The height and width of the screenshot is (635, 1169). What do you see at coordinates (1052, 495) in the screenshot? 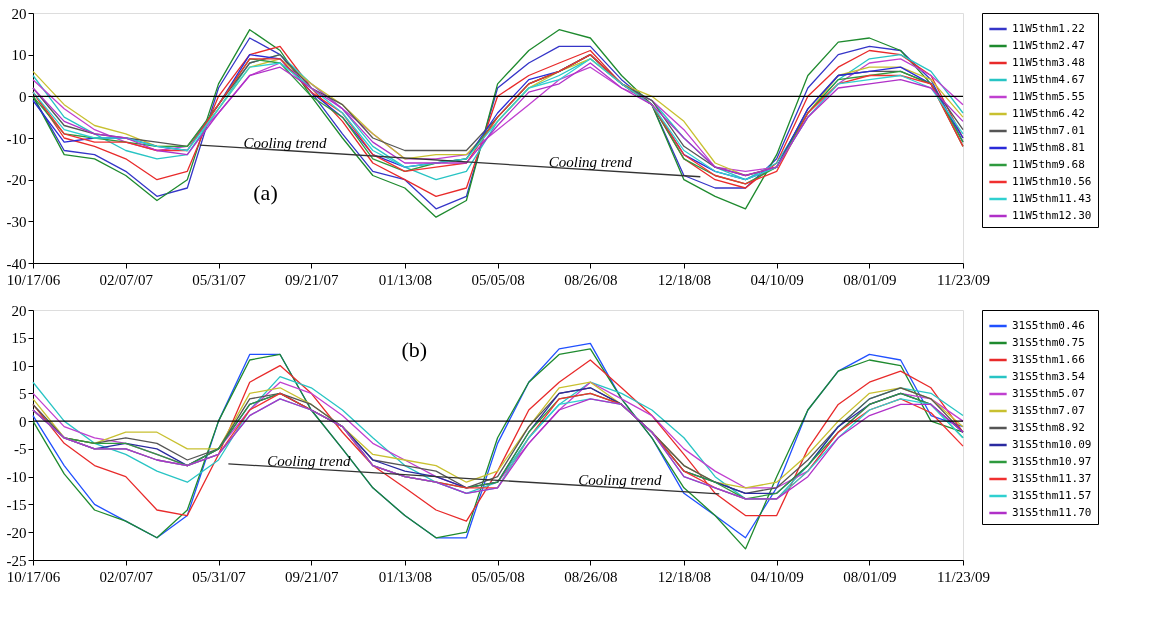
I see `legend-label: 31S5thm11.57` at bounding box center [1052, 495].